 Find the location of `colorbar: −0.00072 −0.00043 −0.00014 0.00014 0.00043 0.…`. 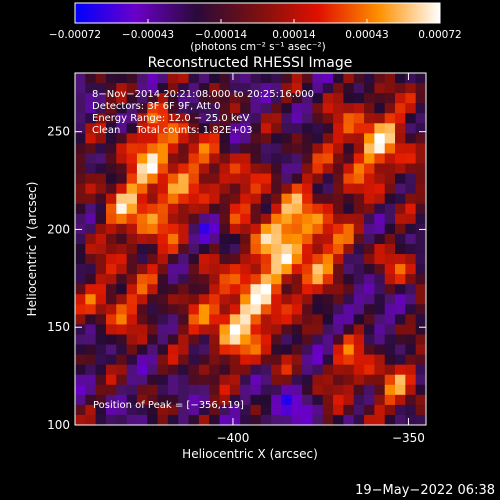

colorbar: −0.00072 −0.00043 −0.00014 0.00014 0.00043 0.… is located at coordinates (255, 27).